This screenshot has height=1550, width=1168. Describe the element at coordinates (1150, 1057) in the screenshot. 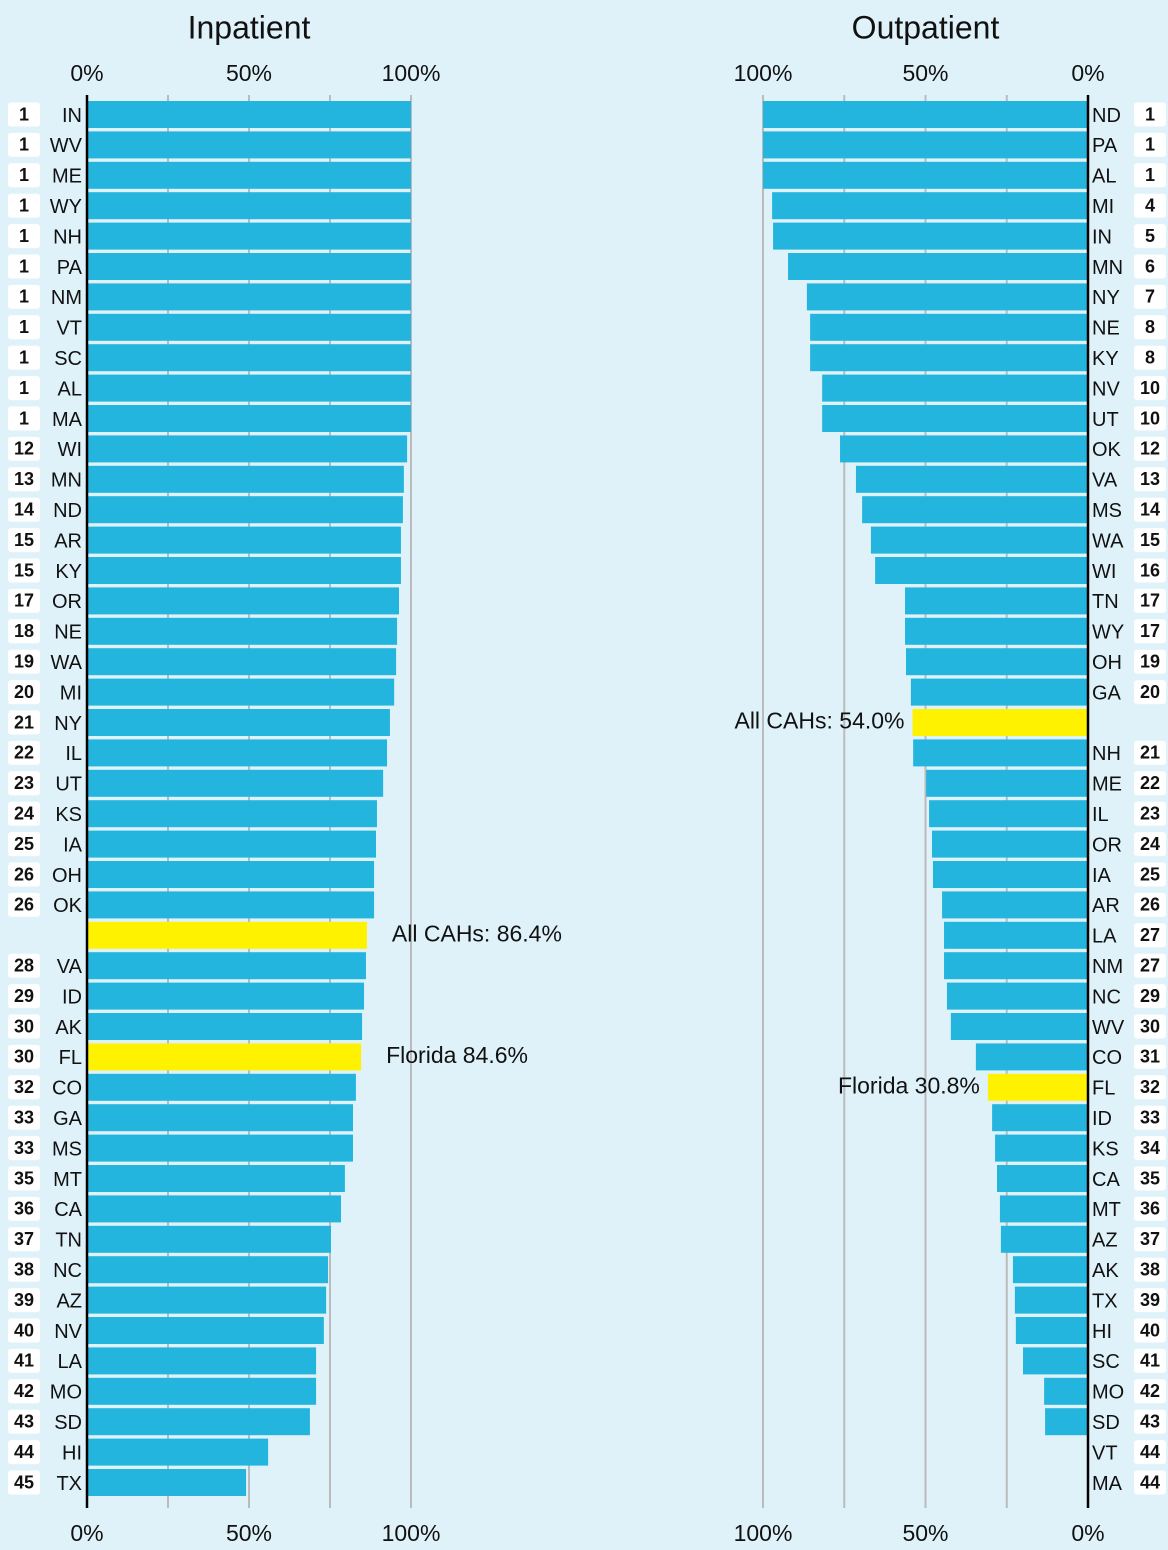

I see `rank: 31` at that location.